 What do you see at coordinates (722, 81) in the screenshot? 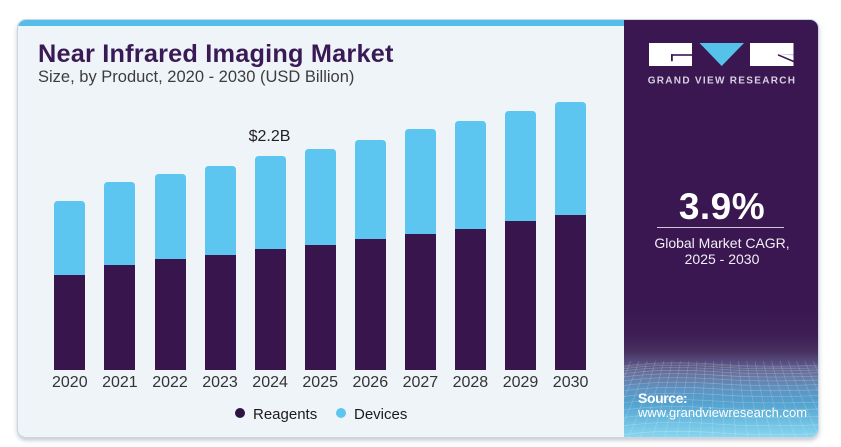
I see `svg-text: GRAND VIEW RESEARCH` at bounding box center [722, 81].